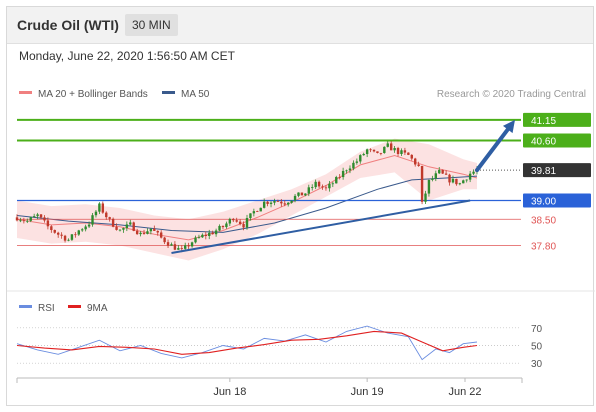 Image resolution: width=596 pixels, height=412 pixels. I want to click on x-tick-label: Jun 22, so click(464, 392).